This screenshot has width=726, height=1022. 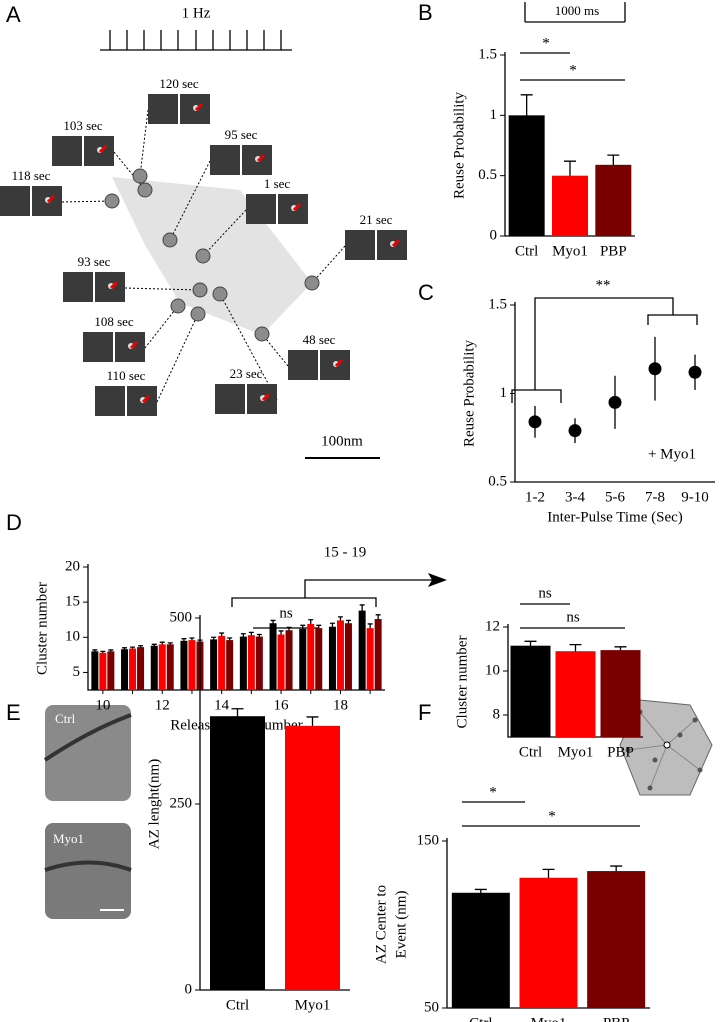 I want to click on time-label: 110 sec, so click(x=126, y=375).